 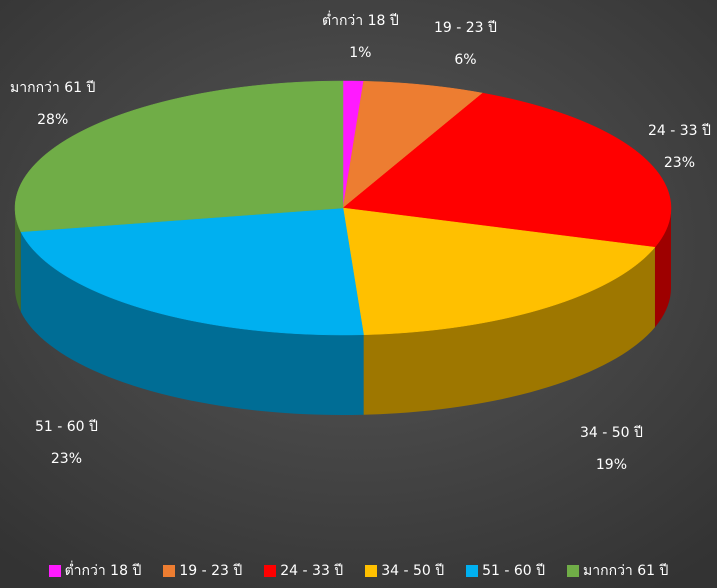 I want to click on data-label-over-61: มากกว่า 61 ปี 28%, so click(x=52, y=104).